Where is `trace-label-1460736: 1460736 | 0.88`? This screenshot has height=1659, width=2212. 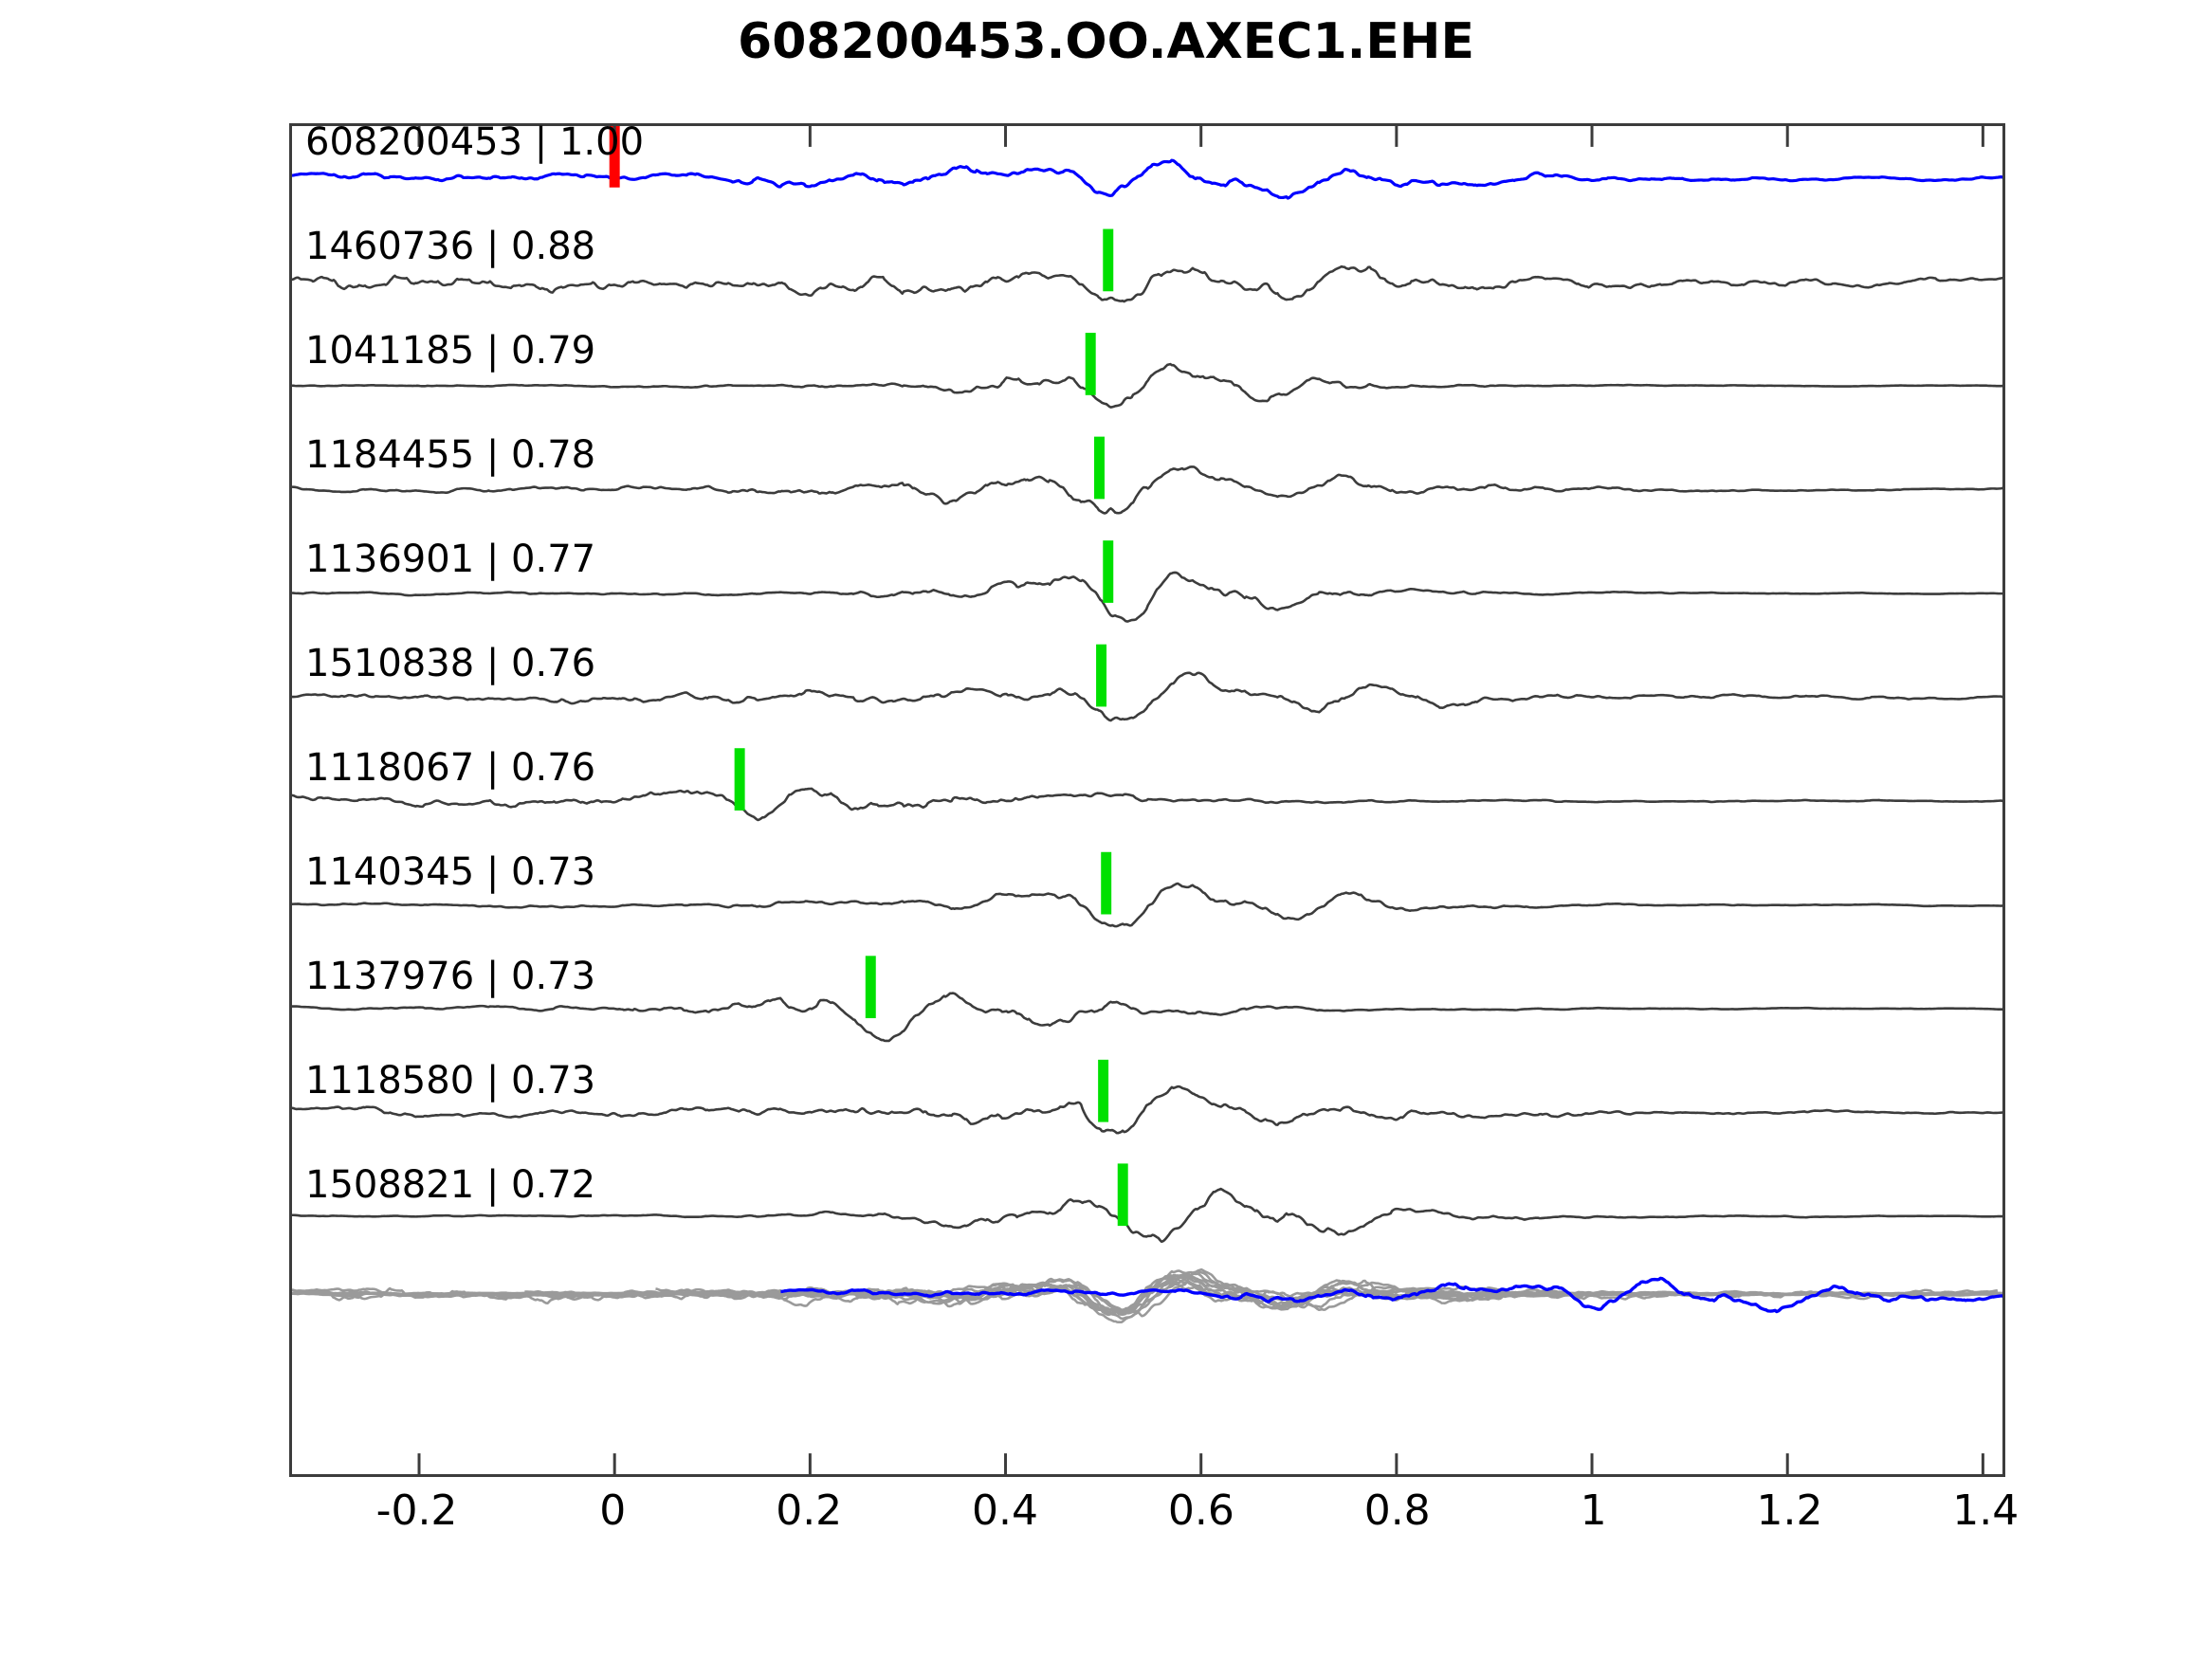 trace-label-1460736: 1460736 | 0.88 is located at coordinates (450, 246).